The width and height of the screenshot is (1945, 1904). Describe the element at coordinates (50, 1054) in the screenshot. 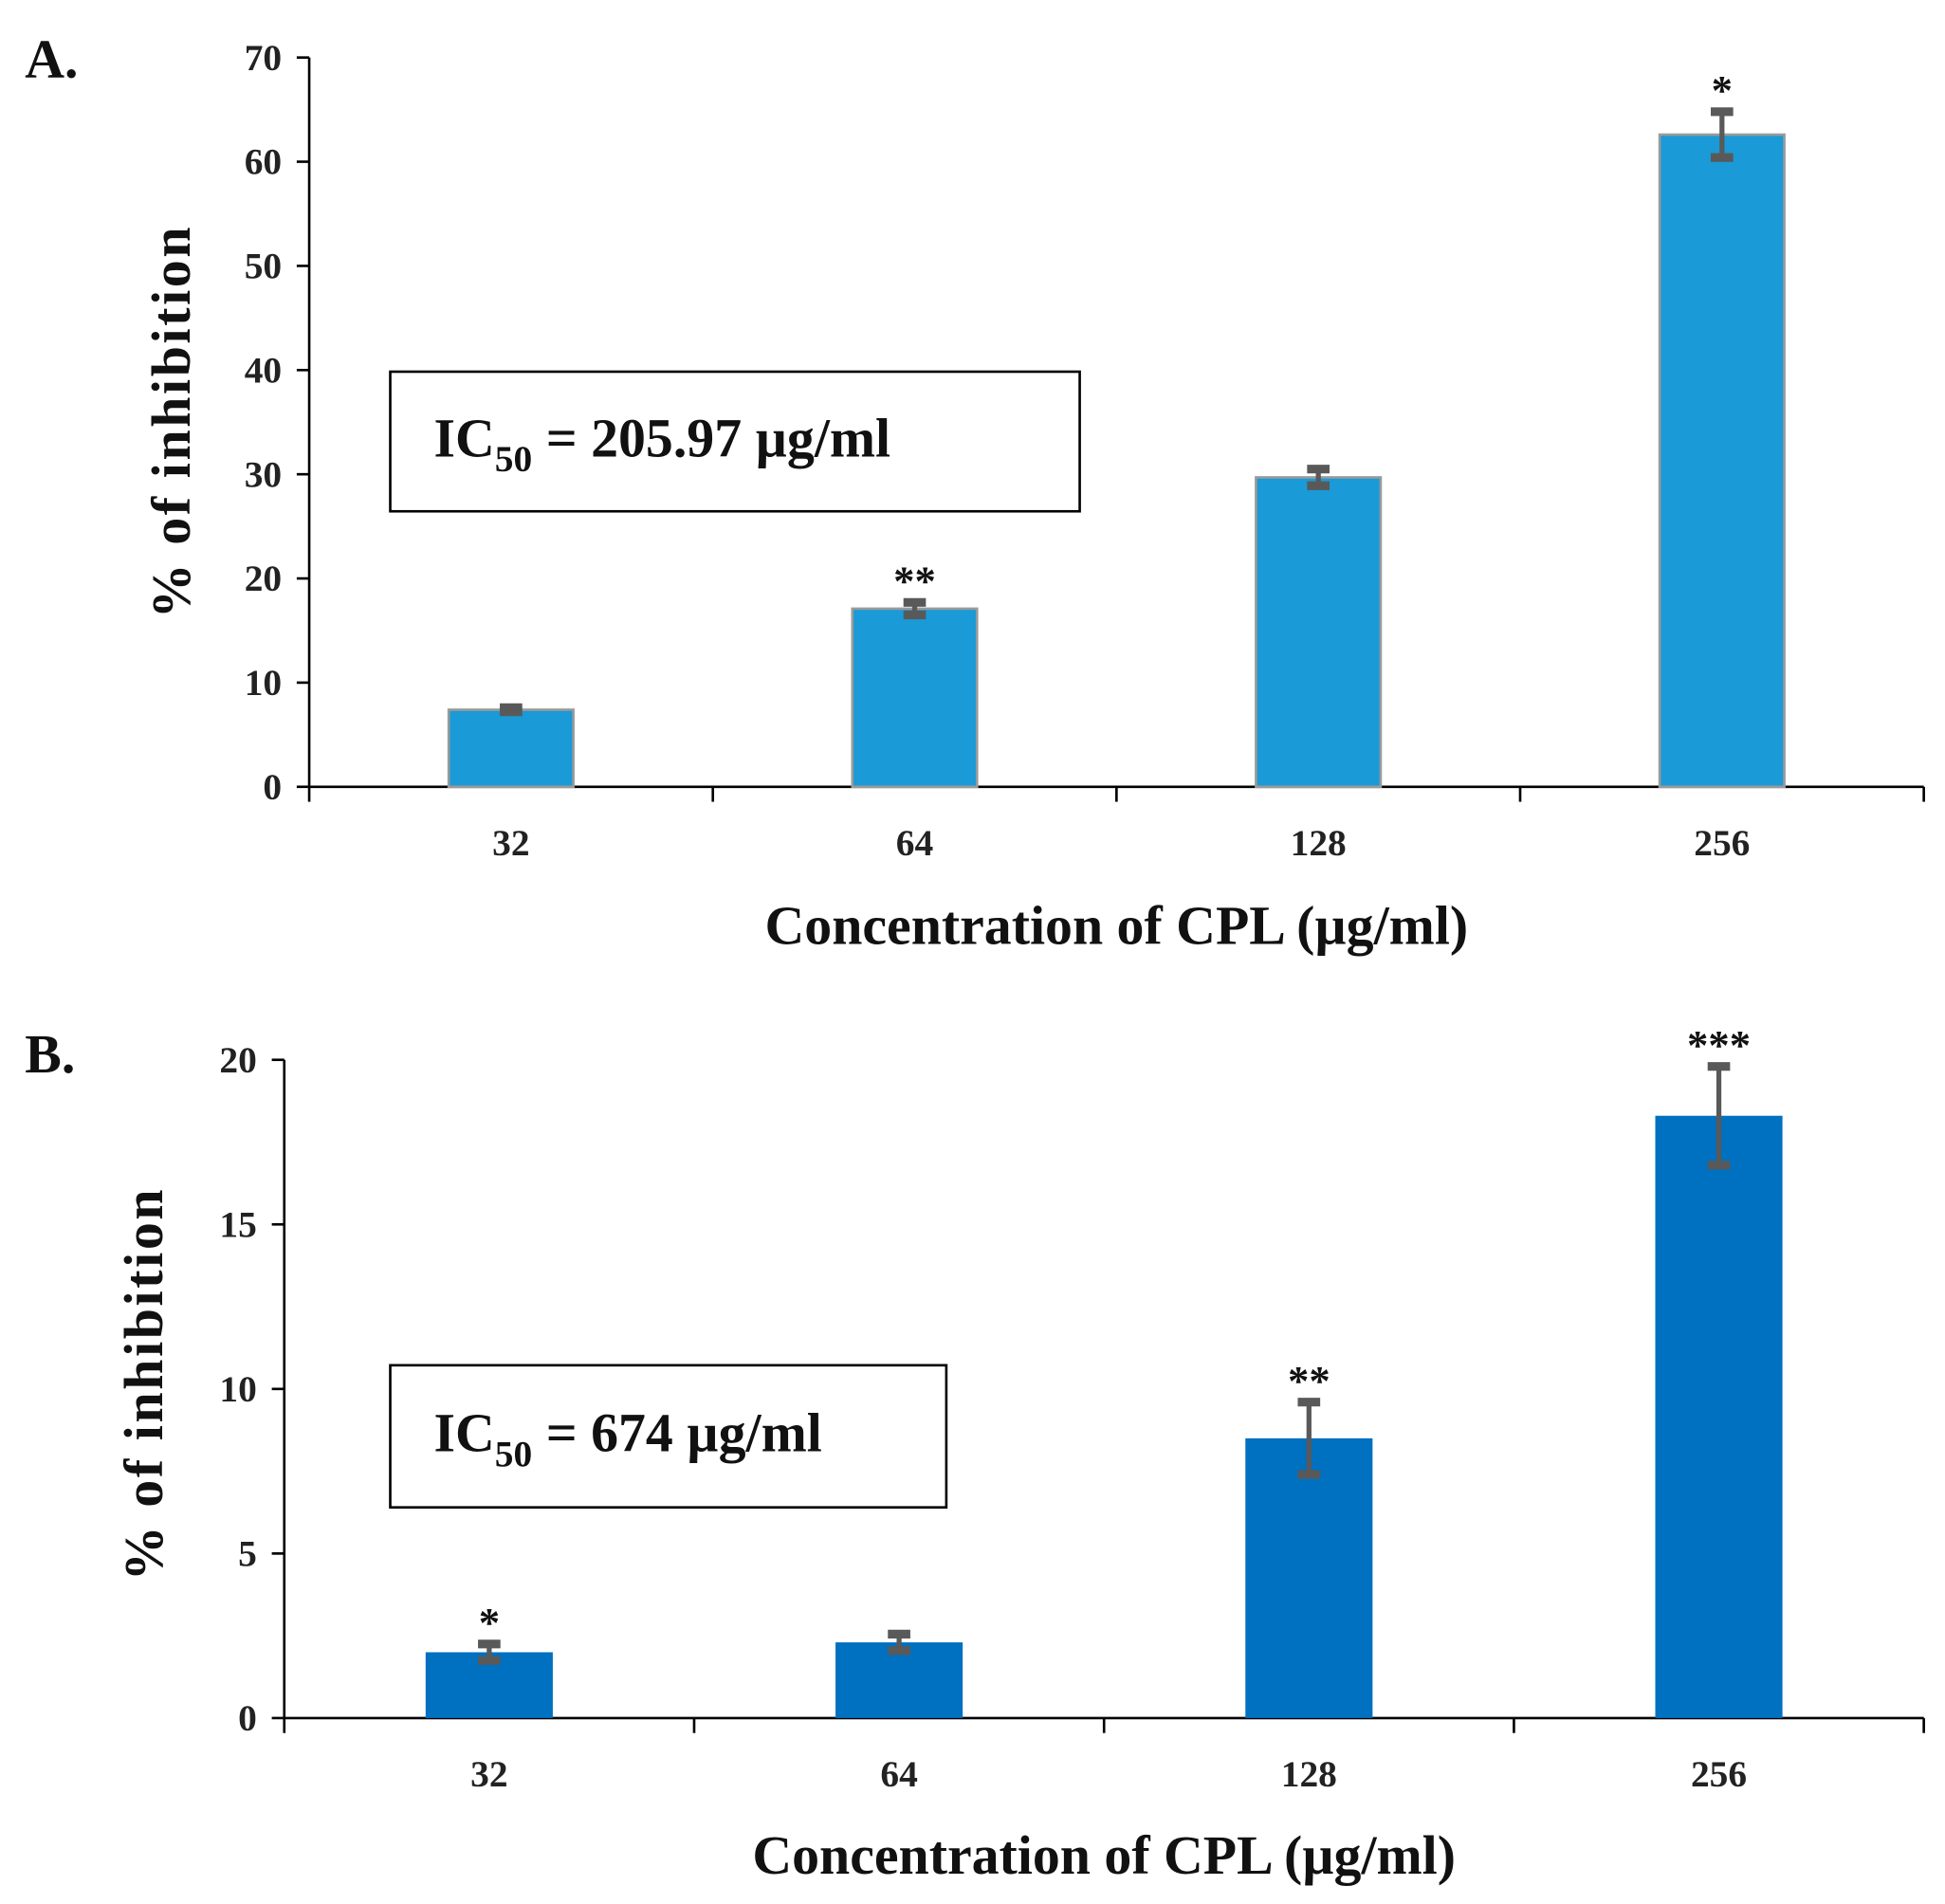

I see `panel-label: B.` at that location.